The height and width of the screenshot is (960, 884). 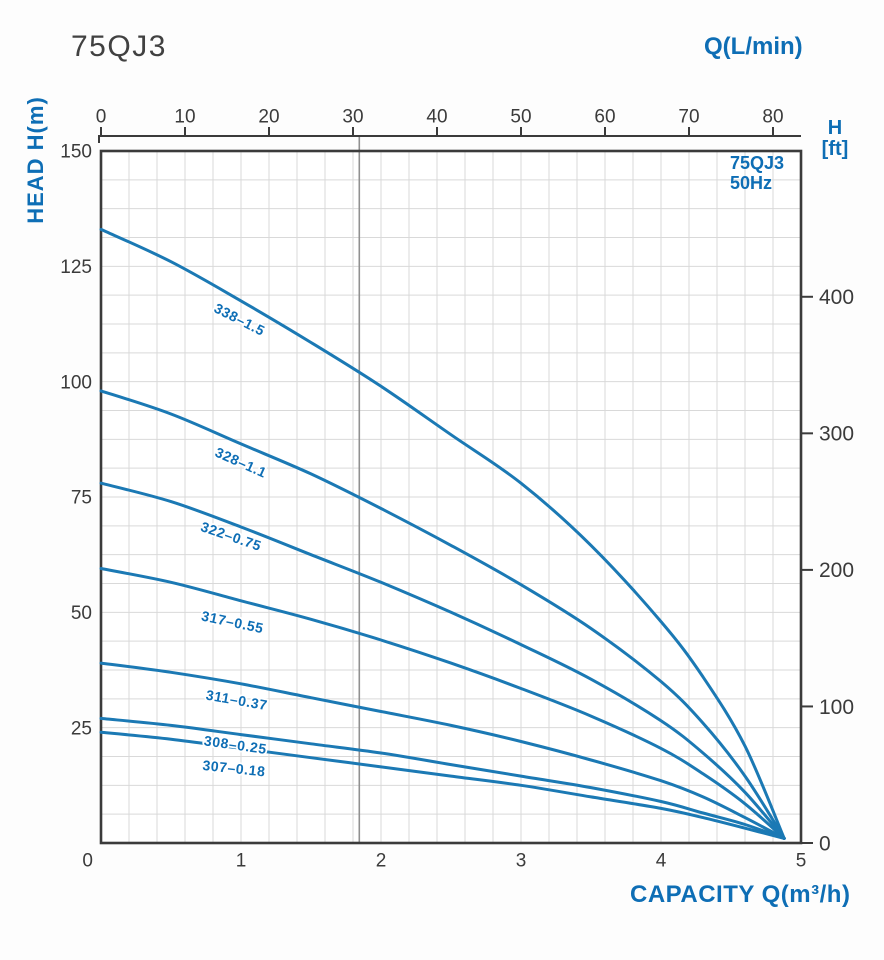 I want to click on pump-curve-307–0.18, so click(x=442, y=785).